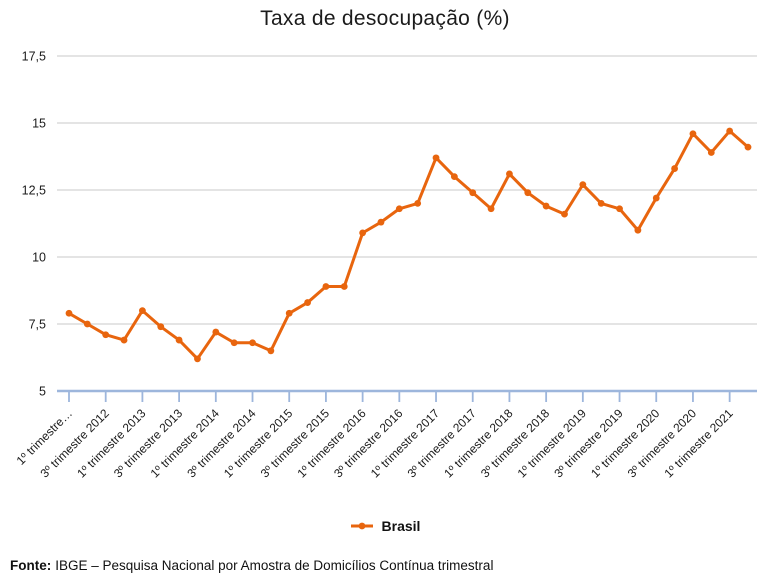 The height and width of the screenshot is (584, 770). What do you see at coordinates (361, 526) in the screenshot?
I see `legend-series-marker-icon` at bounding box center [361, 526].